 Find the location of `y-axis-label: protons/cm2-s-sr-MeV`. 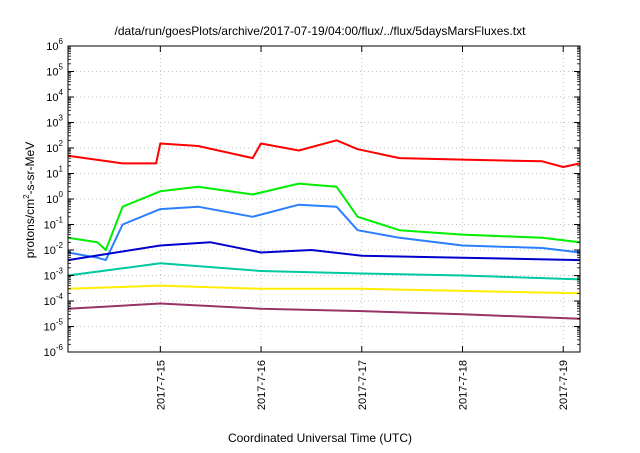

y-axis-label: protons/cm2-s-sr-MeV is located at coordinates (29, 200).